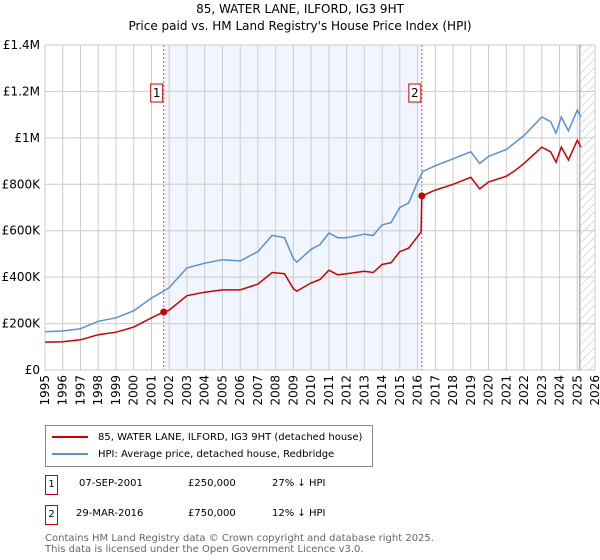 This screenshot has height=560, width=600. What do you see at coordinates (116, 390) in the screenshot?
I see `x-tick-label: 1999` at bounding box center [116, 390].